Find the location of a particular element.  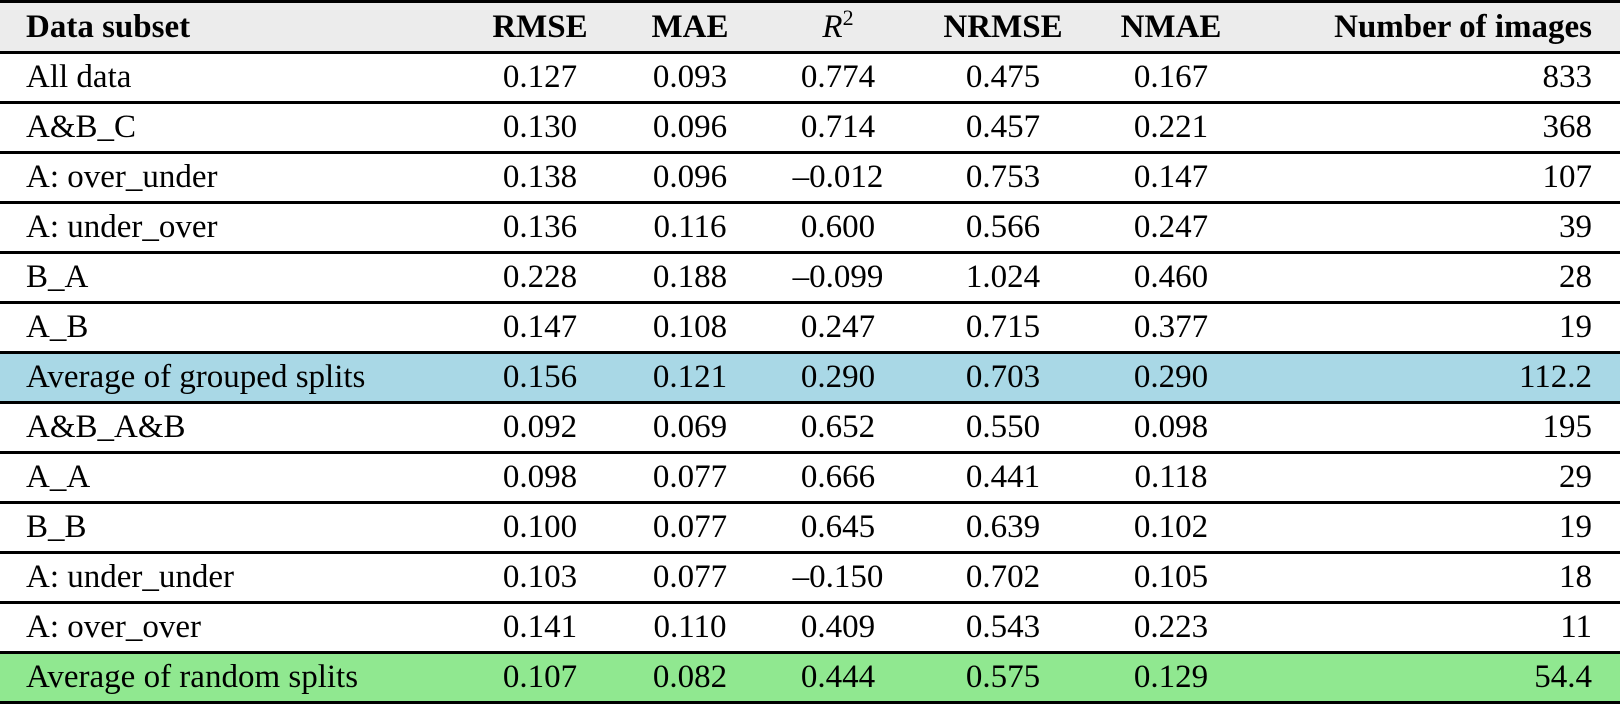

table-cell: 0.136 is located at coordinates (540, 227).